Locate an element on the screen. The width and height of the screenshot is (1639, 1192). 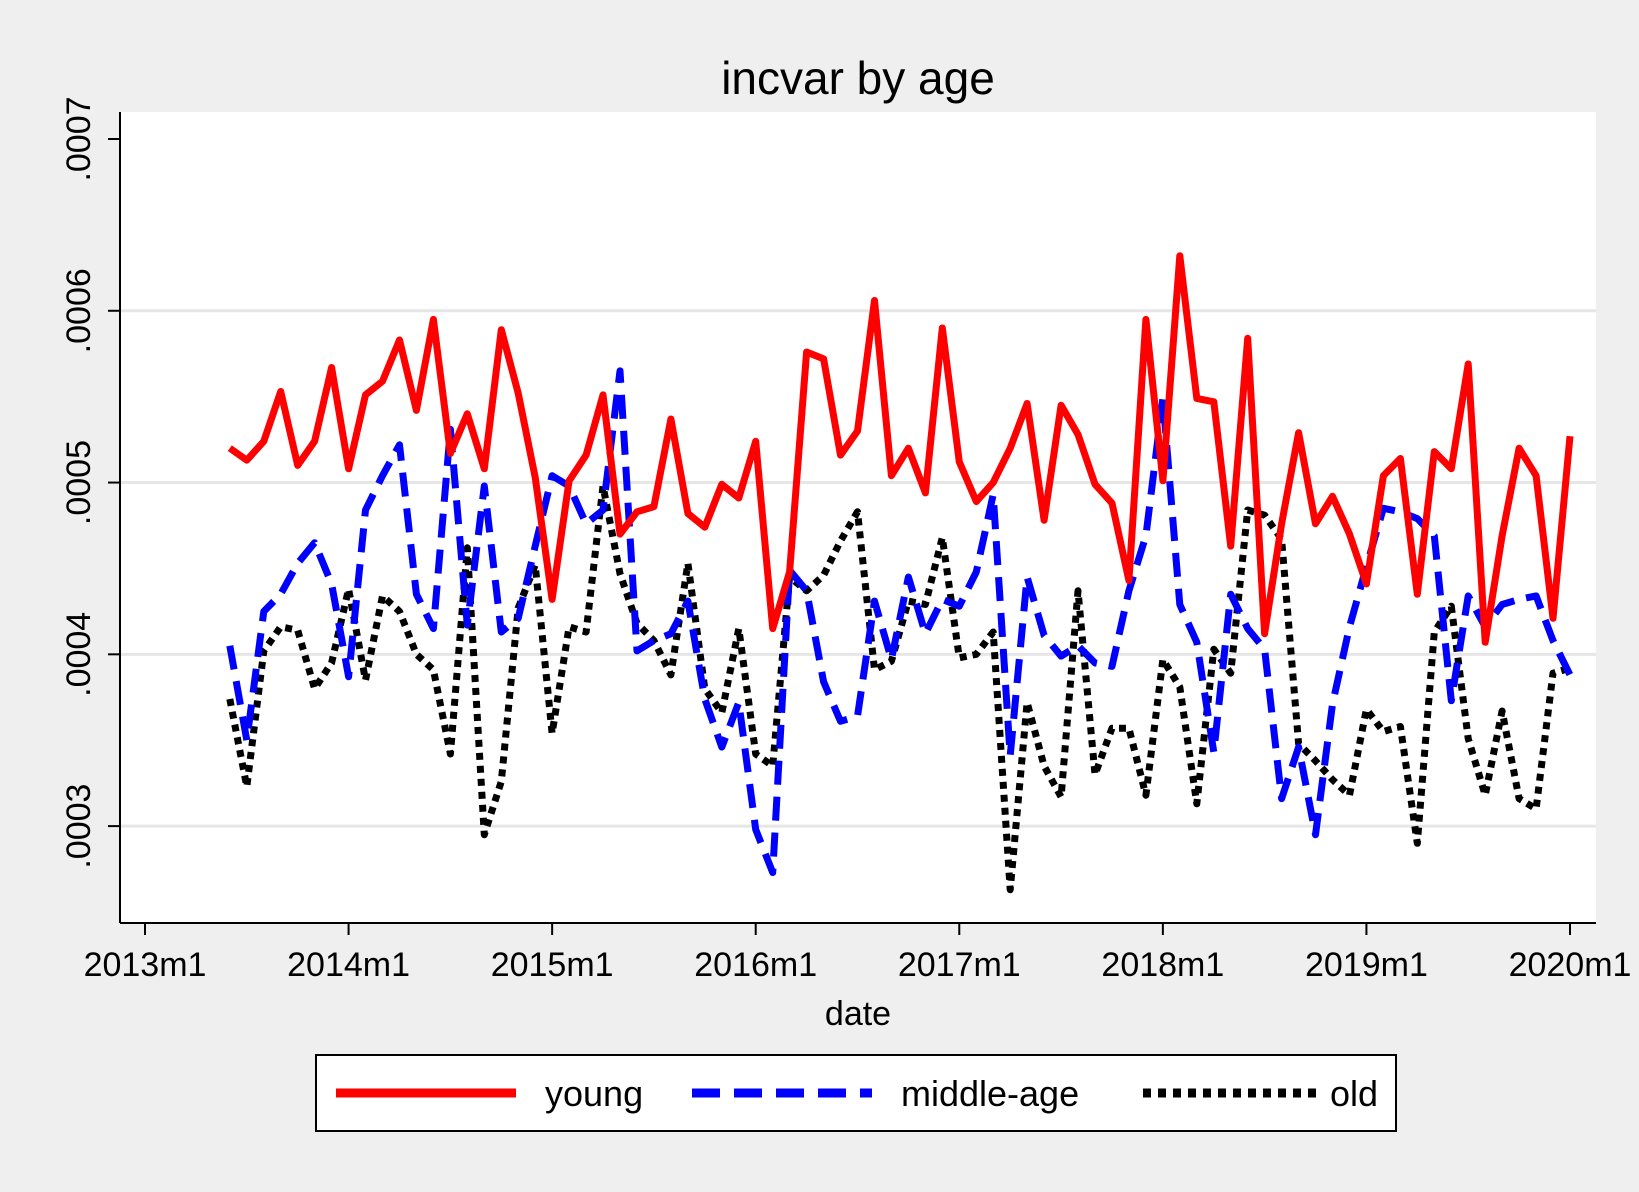
chart-title: incvar by age is located at coordinates (858, 78).